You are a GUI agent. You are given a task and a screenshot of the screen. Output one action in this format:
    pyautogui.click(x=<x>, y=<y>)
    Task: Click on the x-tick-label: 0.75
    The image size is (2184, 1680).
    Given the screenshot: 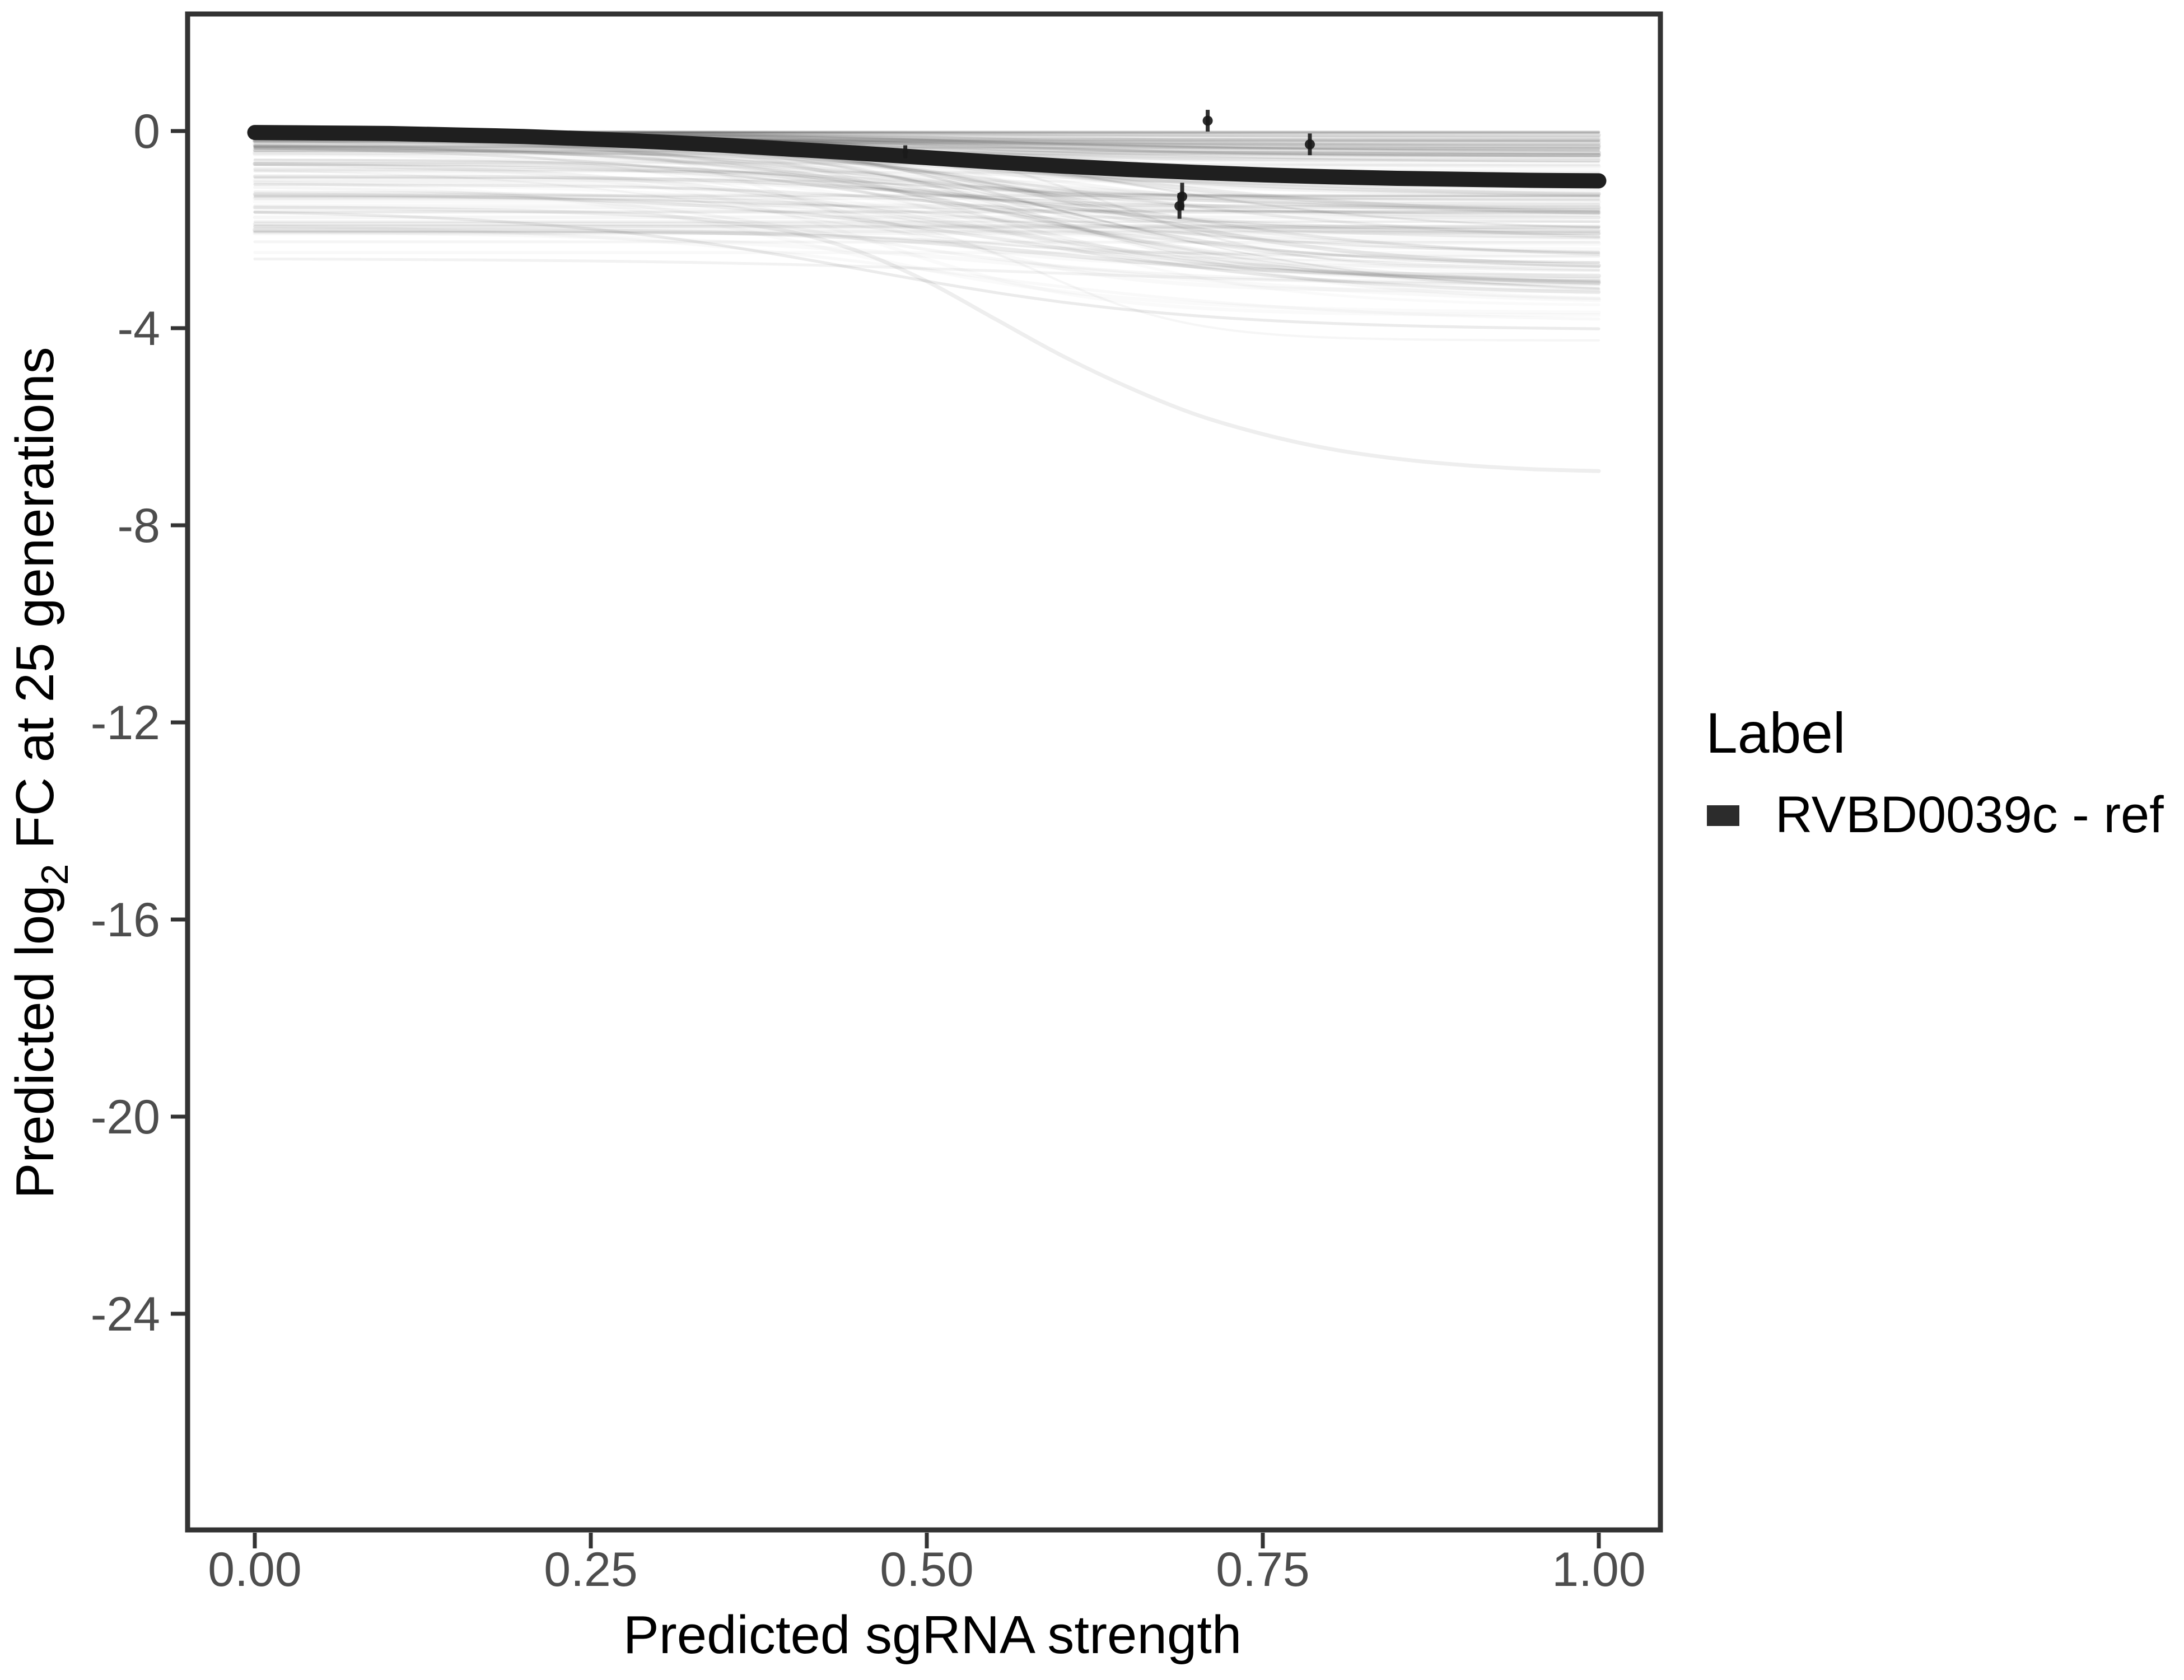 What is the action you would take?
    pyautogui.click(x=1263, y=1570)
    